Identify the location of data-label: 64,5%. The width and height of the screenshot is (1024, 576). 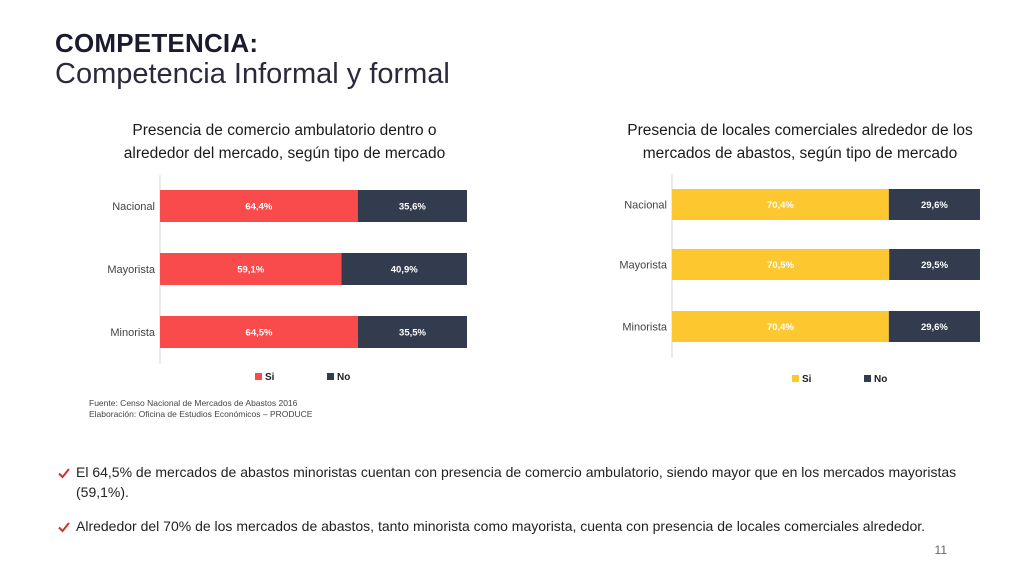
(259, 333).